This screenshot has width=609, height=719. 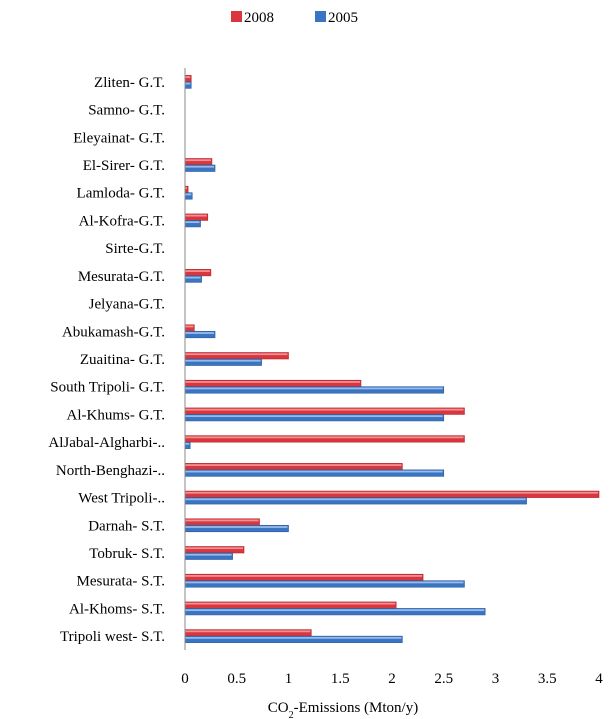 What do you see at coordinates (259, 18) in the screenshot?
I see `legend-label-2008: 2008` at bounding box center [259, 18].